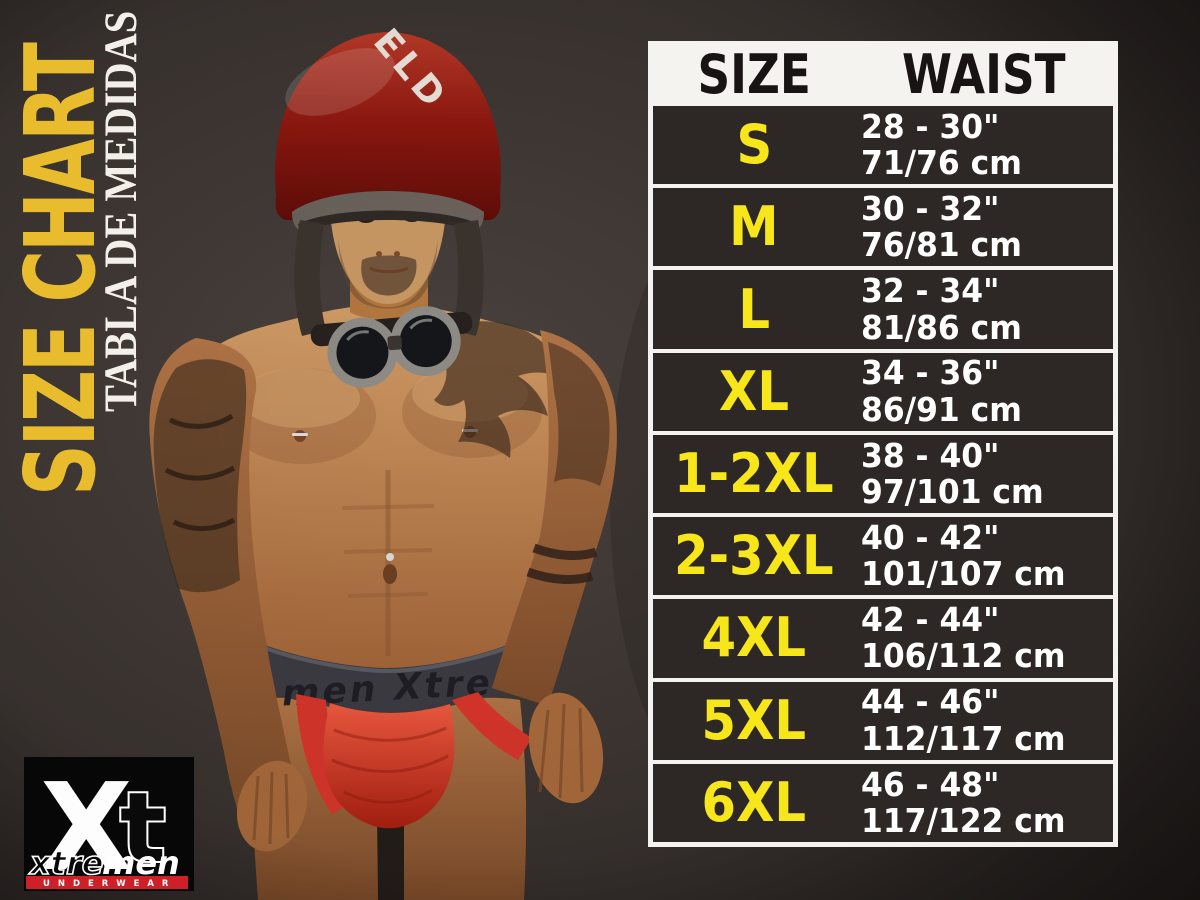 This screenshot has height=900, width=1200. I want to click on size-cell: S, so click(754, 145).